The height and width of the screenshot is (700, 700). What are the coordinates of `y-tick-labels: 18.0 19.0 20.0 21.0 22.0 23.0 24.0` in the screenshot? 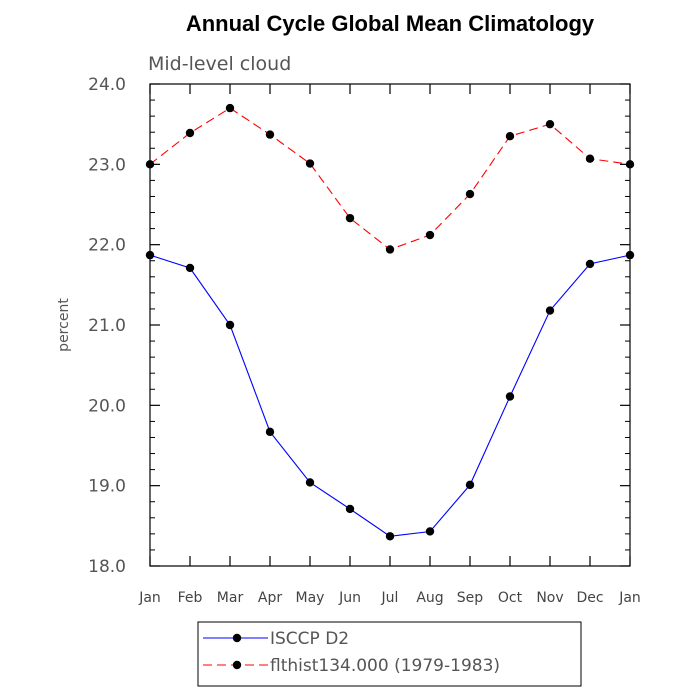 It's located at (107, 326).